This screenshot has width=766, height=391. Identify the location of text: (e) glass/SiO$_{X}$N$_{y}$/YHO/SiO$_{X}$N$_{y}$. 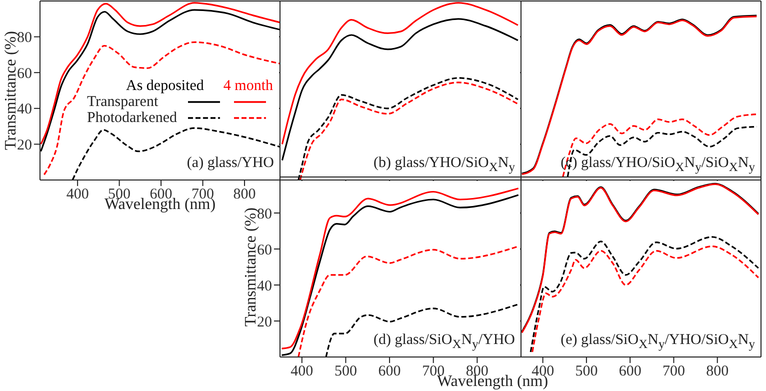
(657, 342).